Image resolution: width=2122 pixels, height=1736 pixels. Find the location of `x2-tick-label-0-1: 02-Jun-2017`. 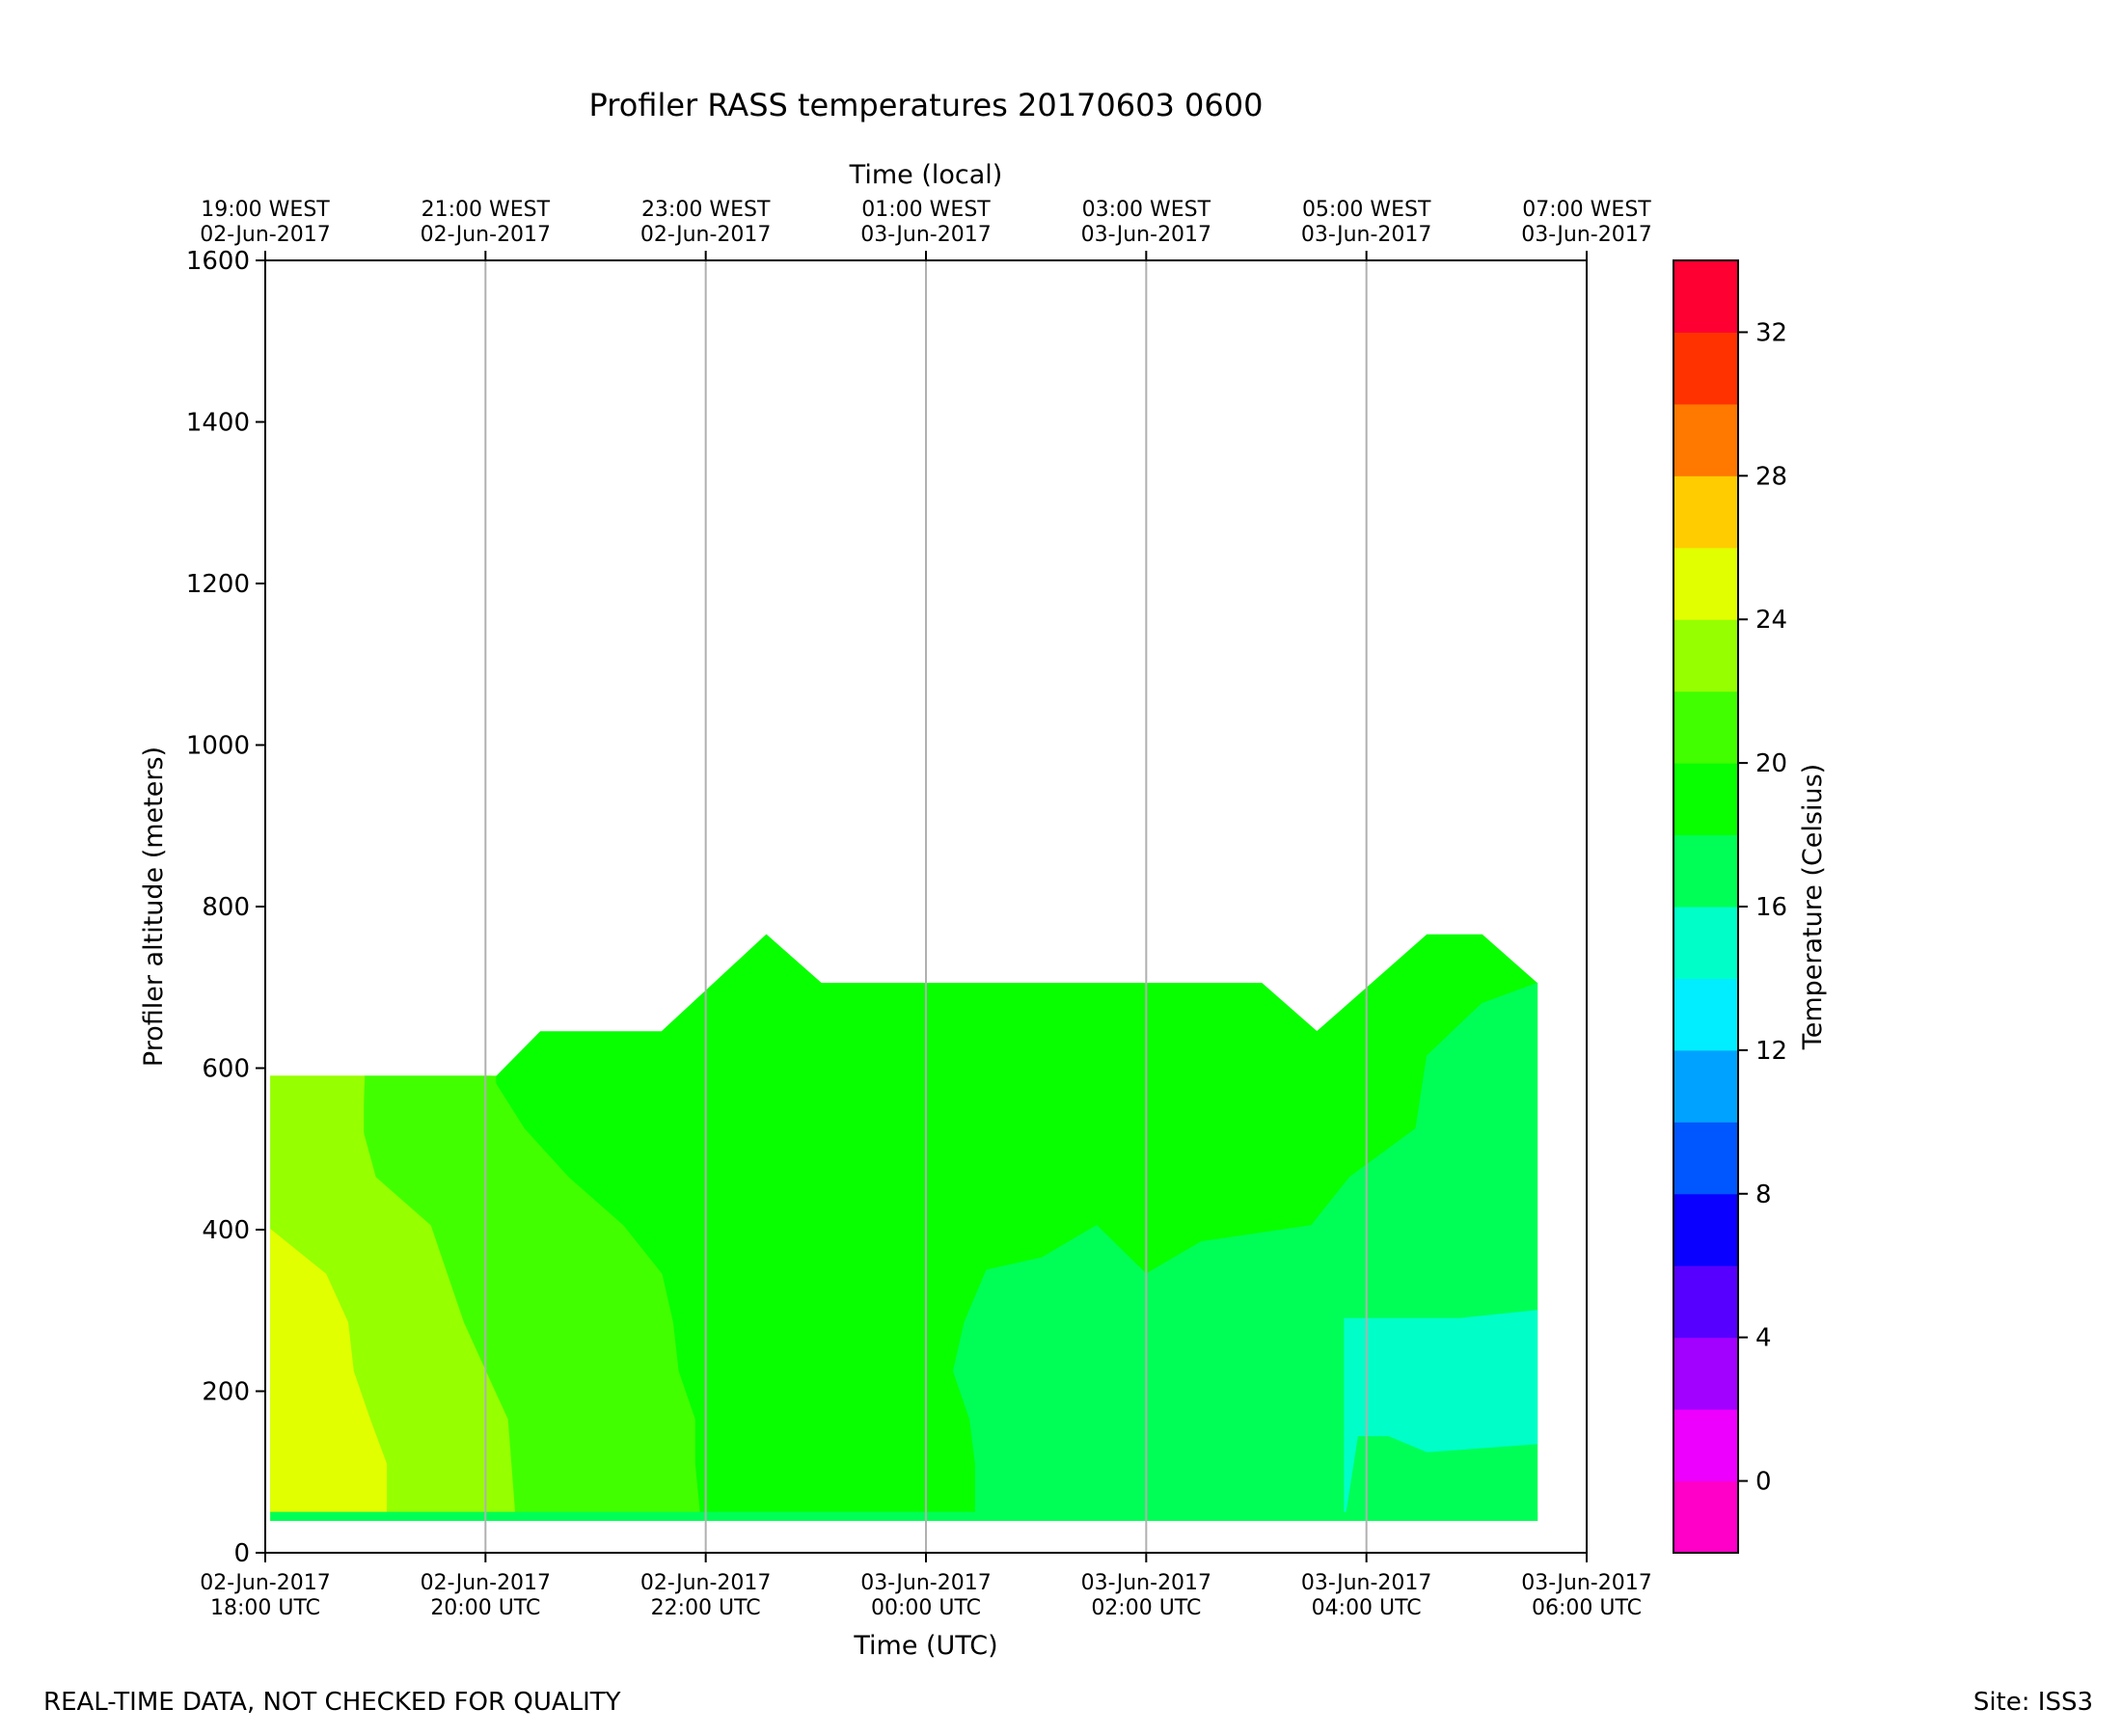

x2-tick-label-0-1: 02-Jun-2017 is located at coordinates (265, 235).